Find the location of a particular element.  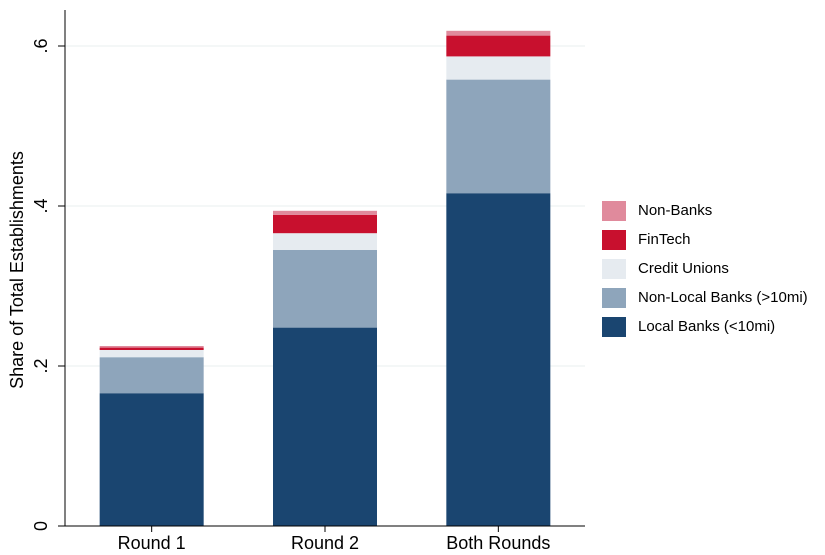

legend-label: Local Banks (<10mi) is located at coordinates (706, 326).